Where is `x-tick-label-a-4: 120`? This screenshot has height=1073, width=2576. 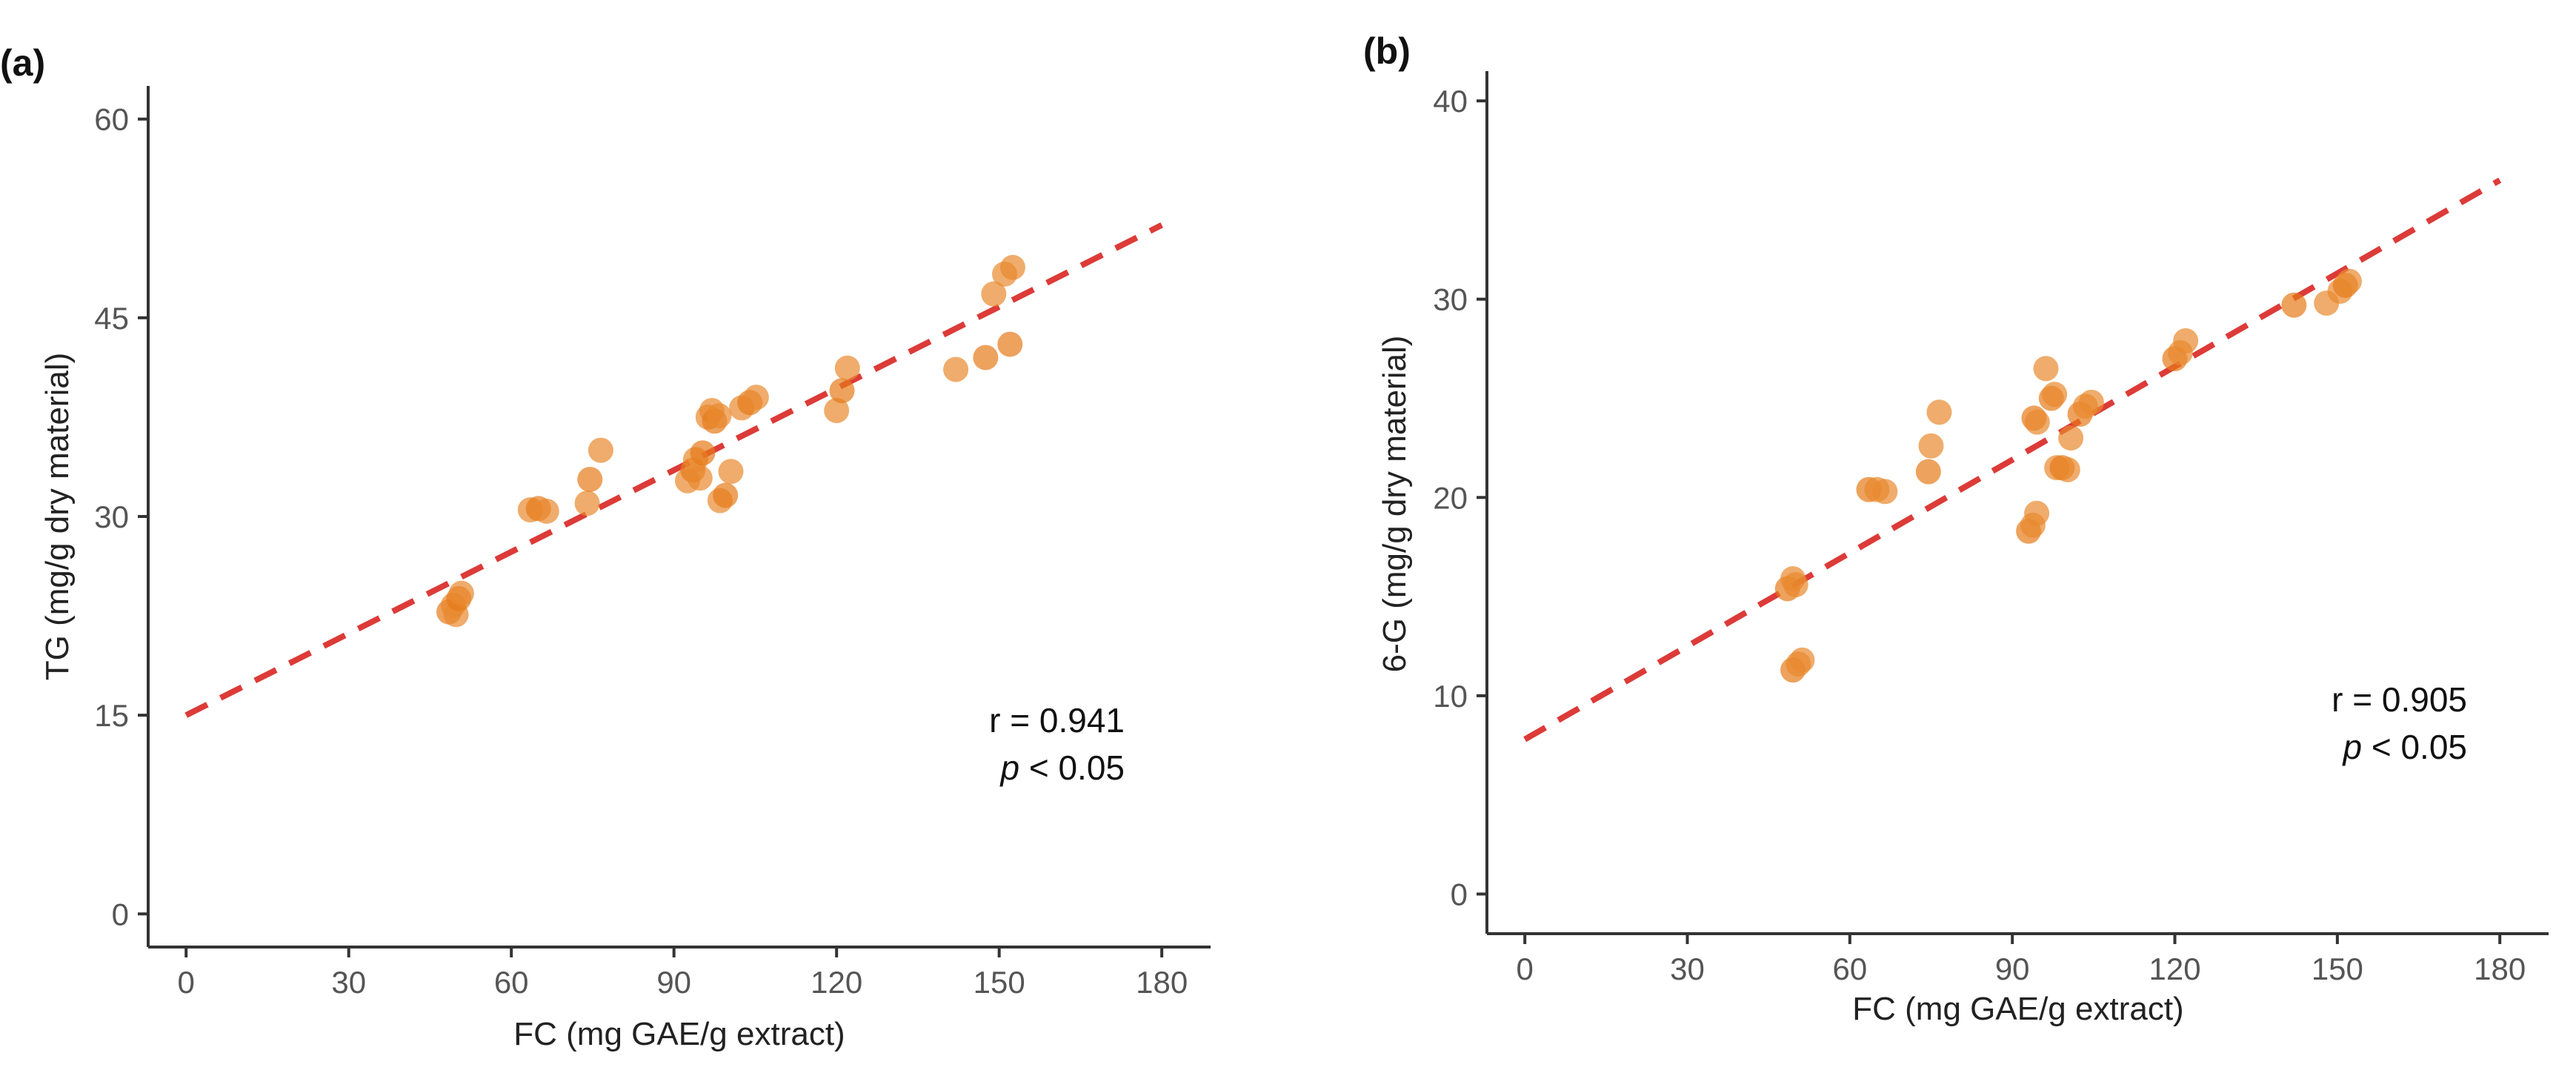
x-tick-label-a-4: 120 is located at coordinates (836, 982).